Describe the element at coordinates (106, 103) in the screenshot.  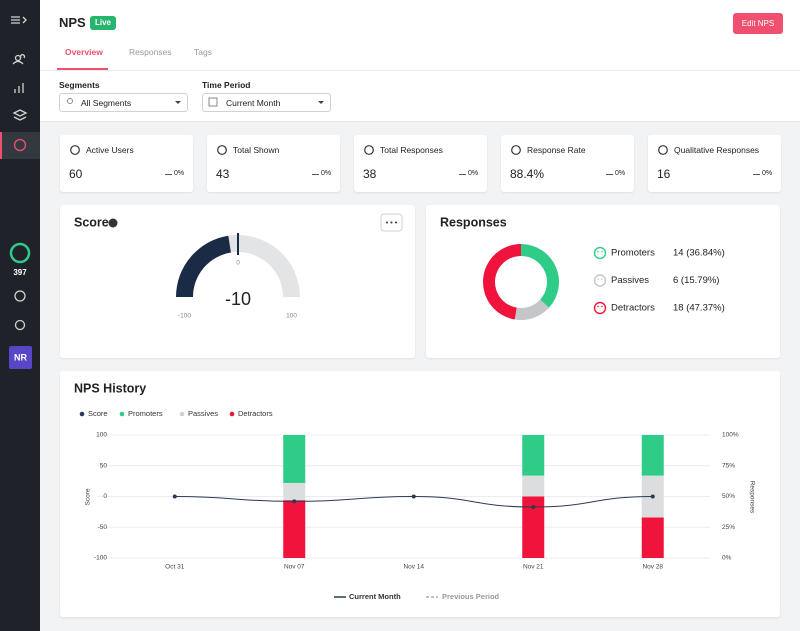
I see `filter-value: All Segments` at that location.